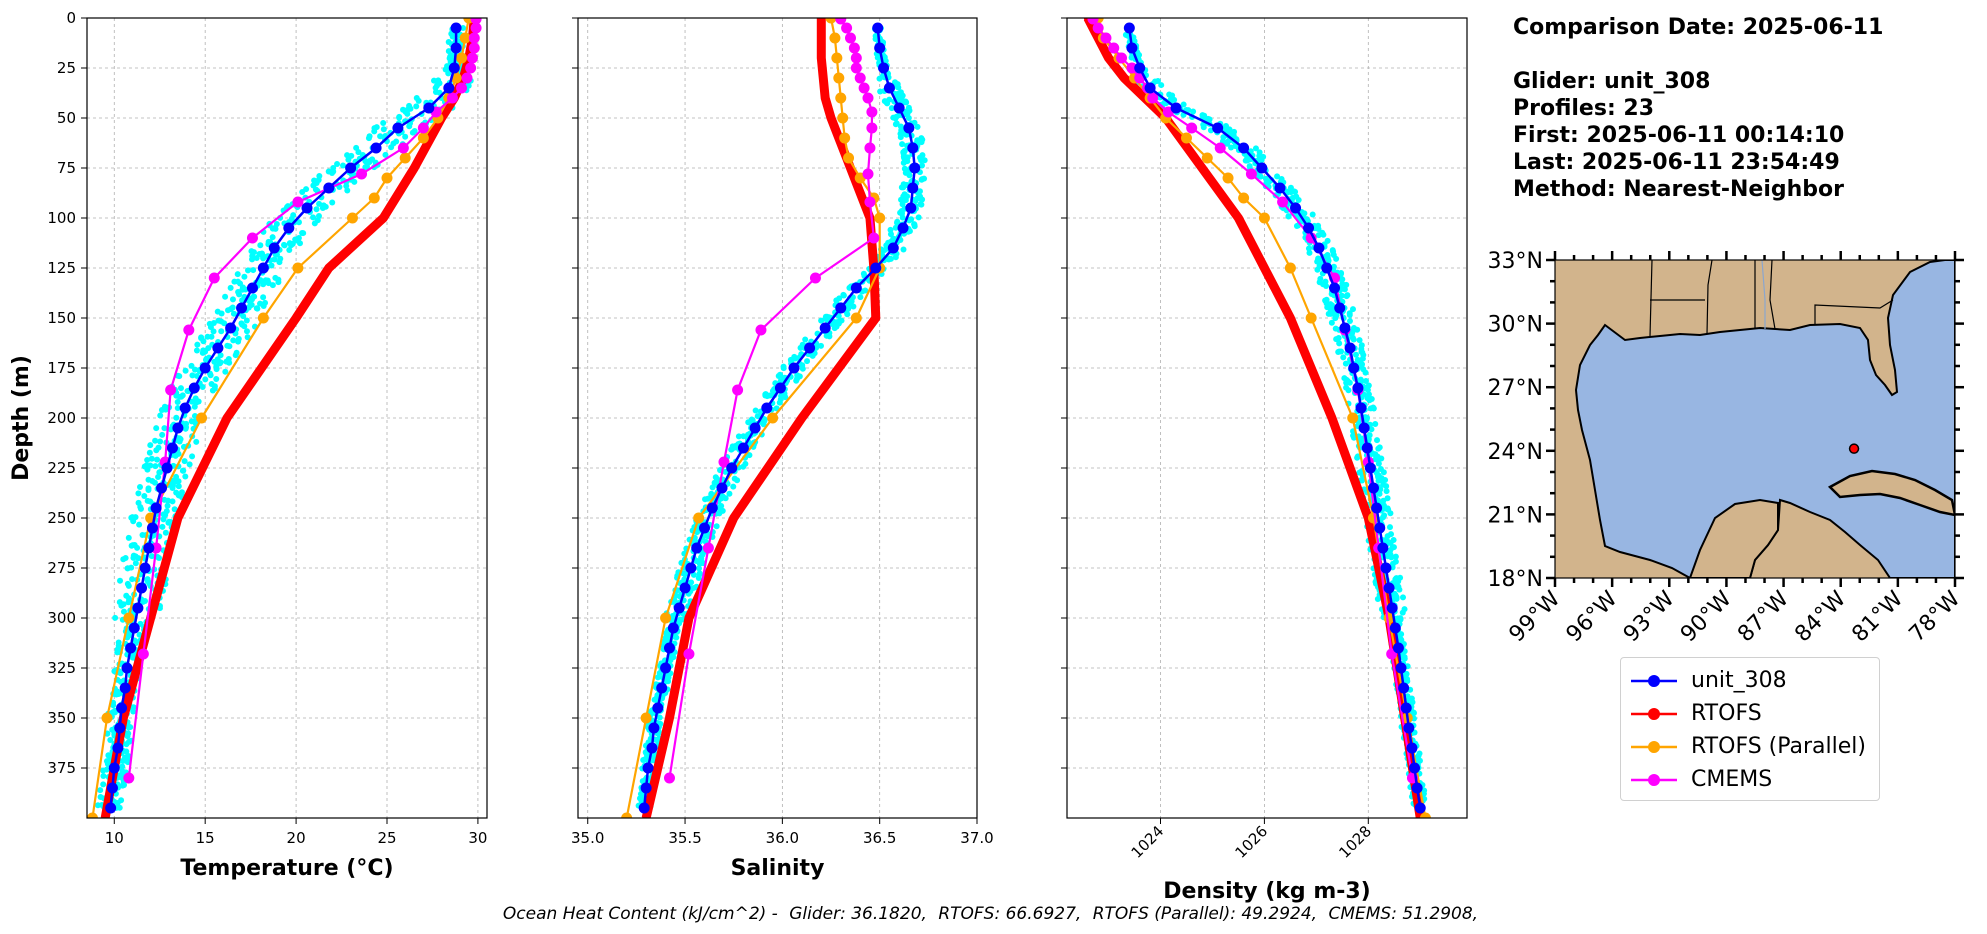  What do you see at coordinates (66, 168) in the screenshot?
I see `y-tick-label: 75` at bounding box center [66, 168].